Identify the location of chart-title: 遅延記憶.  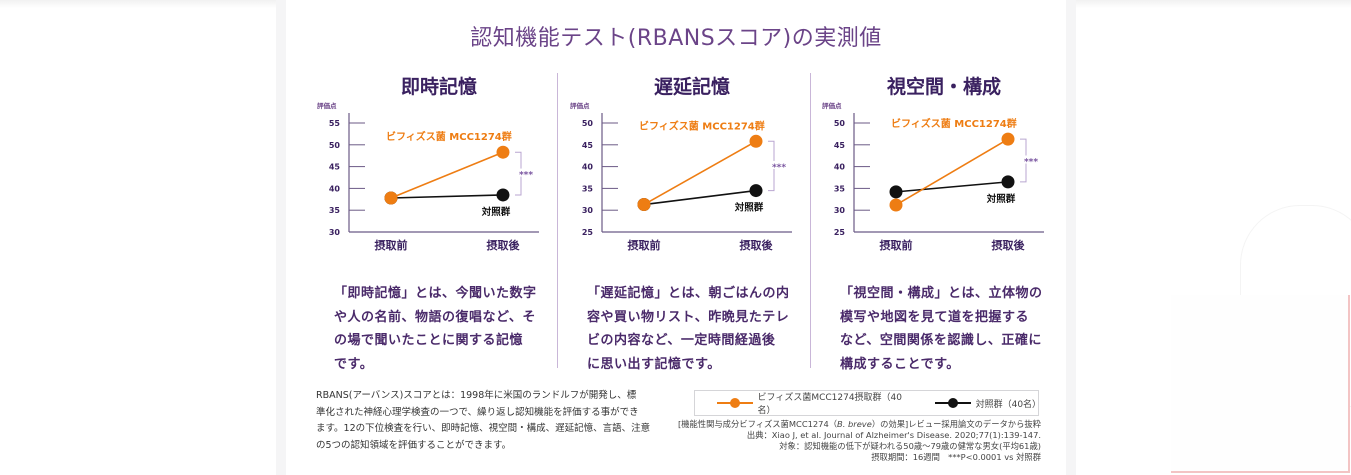
(691, 87).